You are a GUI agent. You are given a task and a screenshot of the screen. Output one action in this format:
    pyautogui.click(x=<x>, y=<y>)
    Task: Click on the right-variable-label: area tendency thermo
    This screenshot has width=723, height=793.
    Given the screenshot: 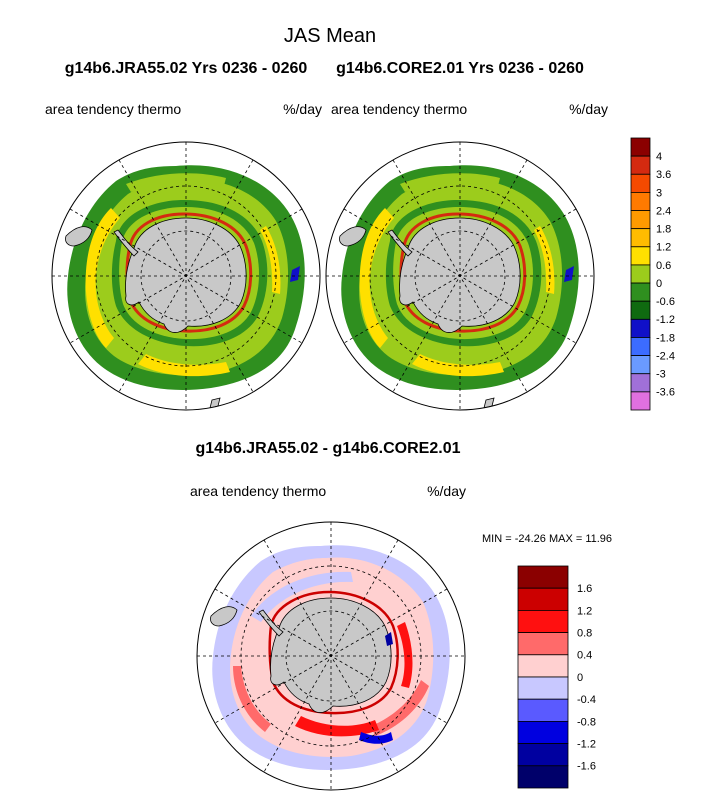 What is the action you would take?
    pyautogui.click(x=399, y=109)
    